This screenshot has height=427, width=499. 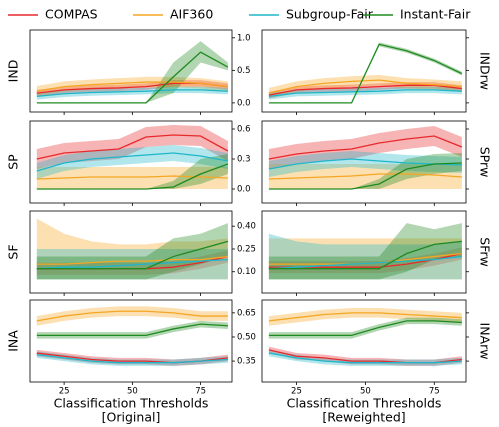 What do you see at coordinates (71, 14) in the screenshot?
I see `legend-label: COMPAS` at bounding box center [71, 14].